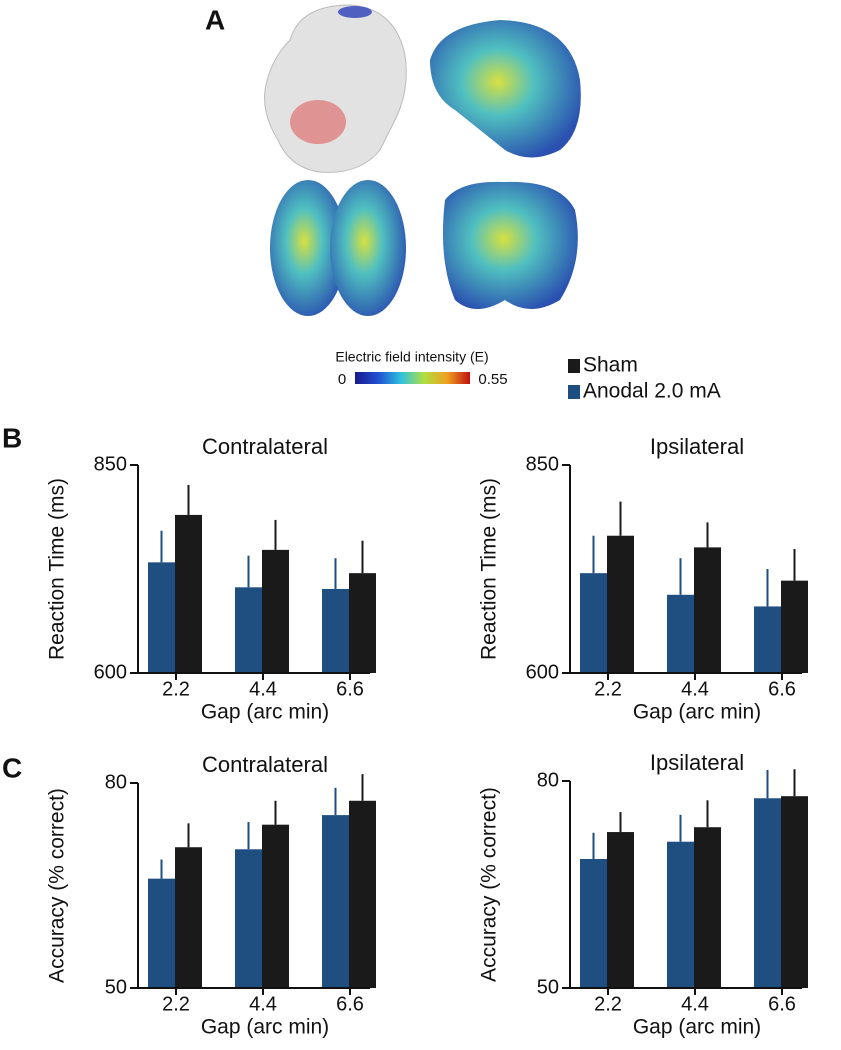 The height and width of the screenshot is (1050, 841). I want to click on legend-label: Anodal 2.0 mA, so click(652, 391).